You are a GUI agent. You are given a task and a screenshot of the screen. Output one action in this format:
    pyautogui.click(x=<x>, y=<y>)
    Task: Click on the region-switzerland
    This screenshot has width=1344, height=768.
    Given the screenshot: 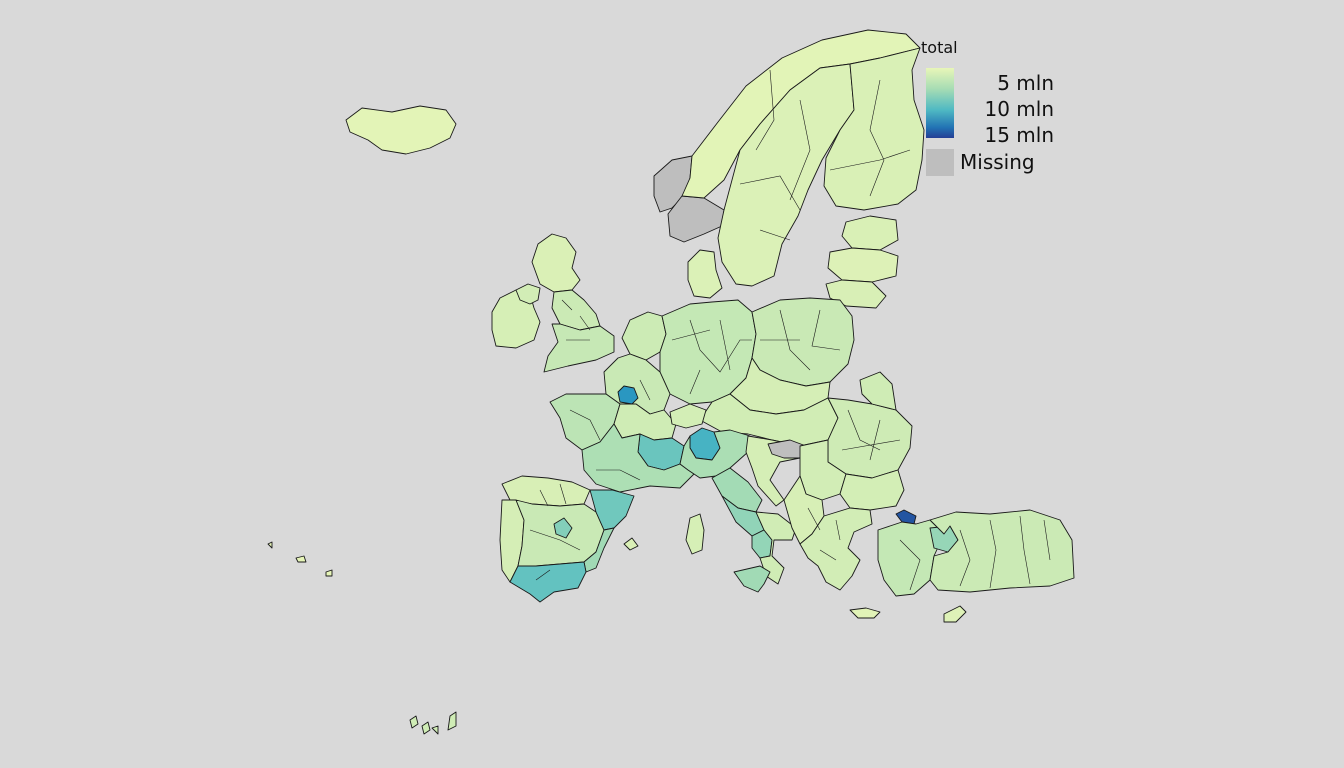 What is the action you would take?
    pyautogui.click(x=688, y=416)
    